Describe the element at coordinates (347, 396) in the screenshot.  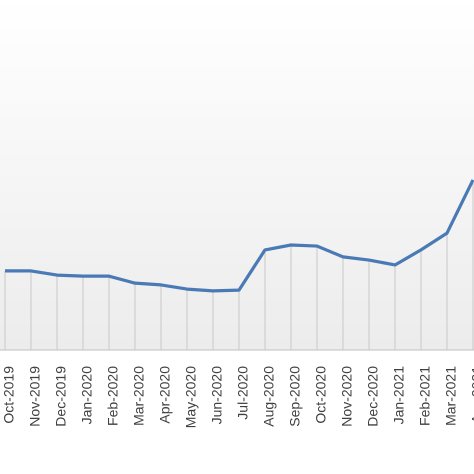
I see `x-tick-label: Nov-2020` at that location.